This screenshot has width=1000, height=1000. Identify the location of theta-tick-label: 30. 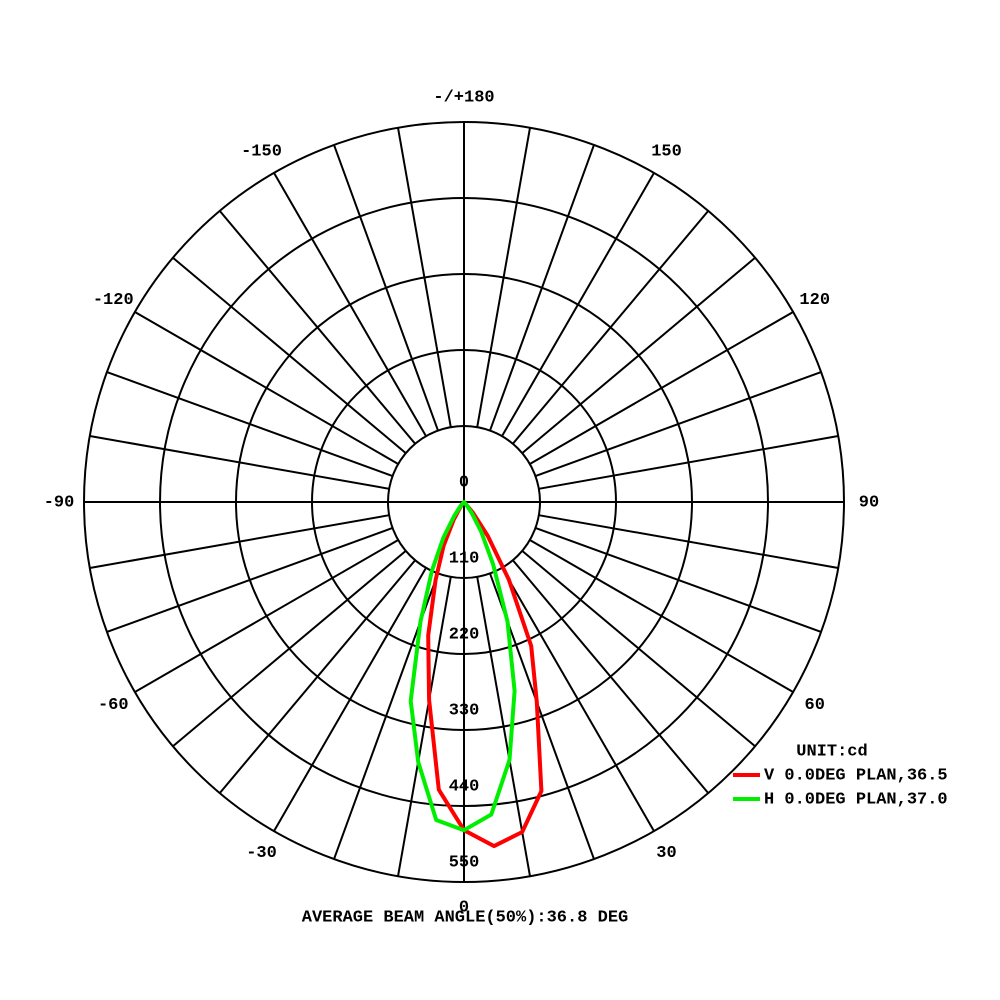
(666, 853).